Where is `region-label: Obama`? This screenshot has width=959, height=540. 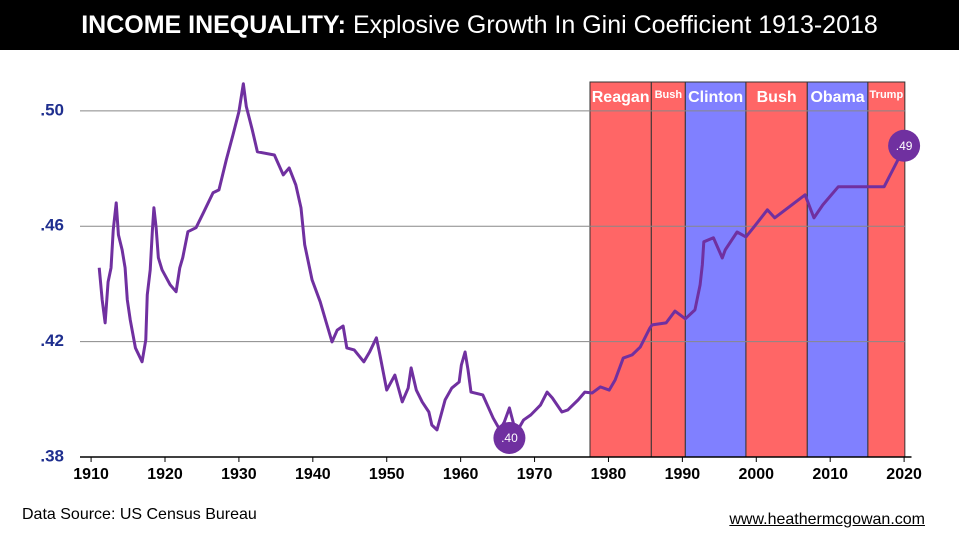
region-label: Obama is located at coordinates (837, 97).